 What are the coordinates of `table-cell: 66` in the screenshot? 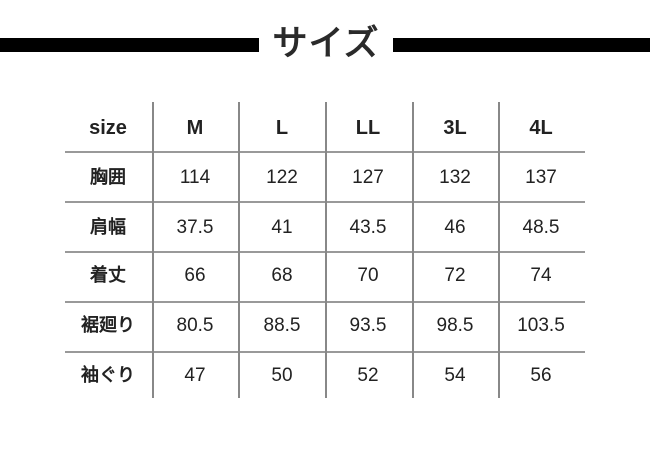 It's located at (195, 275).